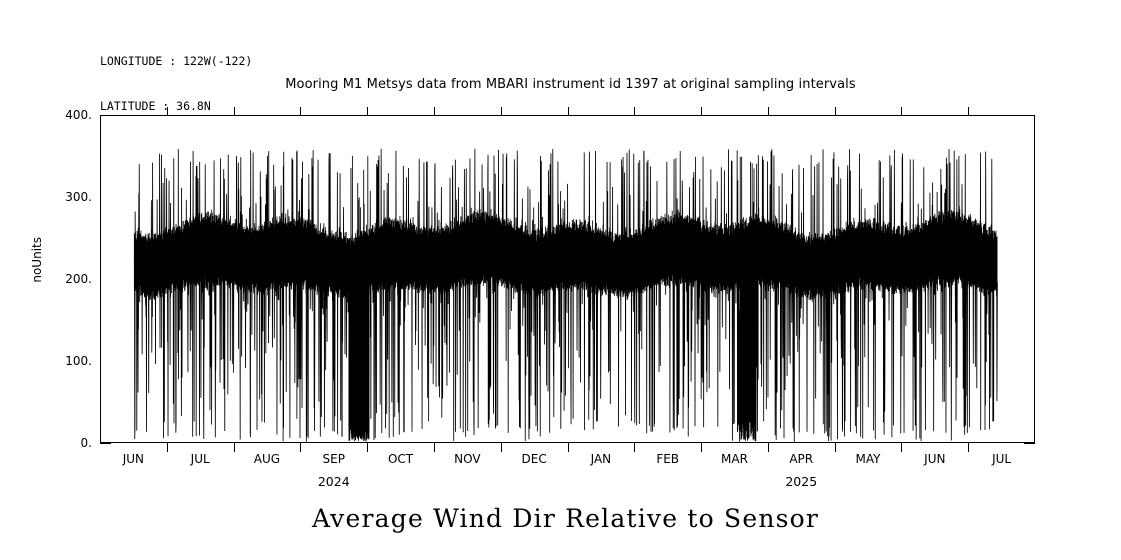  Describe the element at coordinates (534, 459) in the screenshot. I see `x-month-label: DEC` at that location.